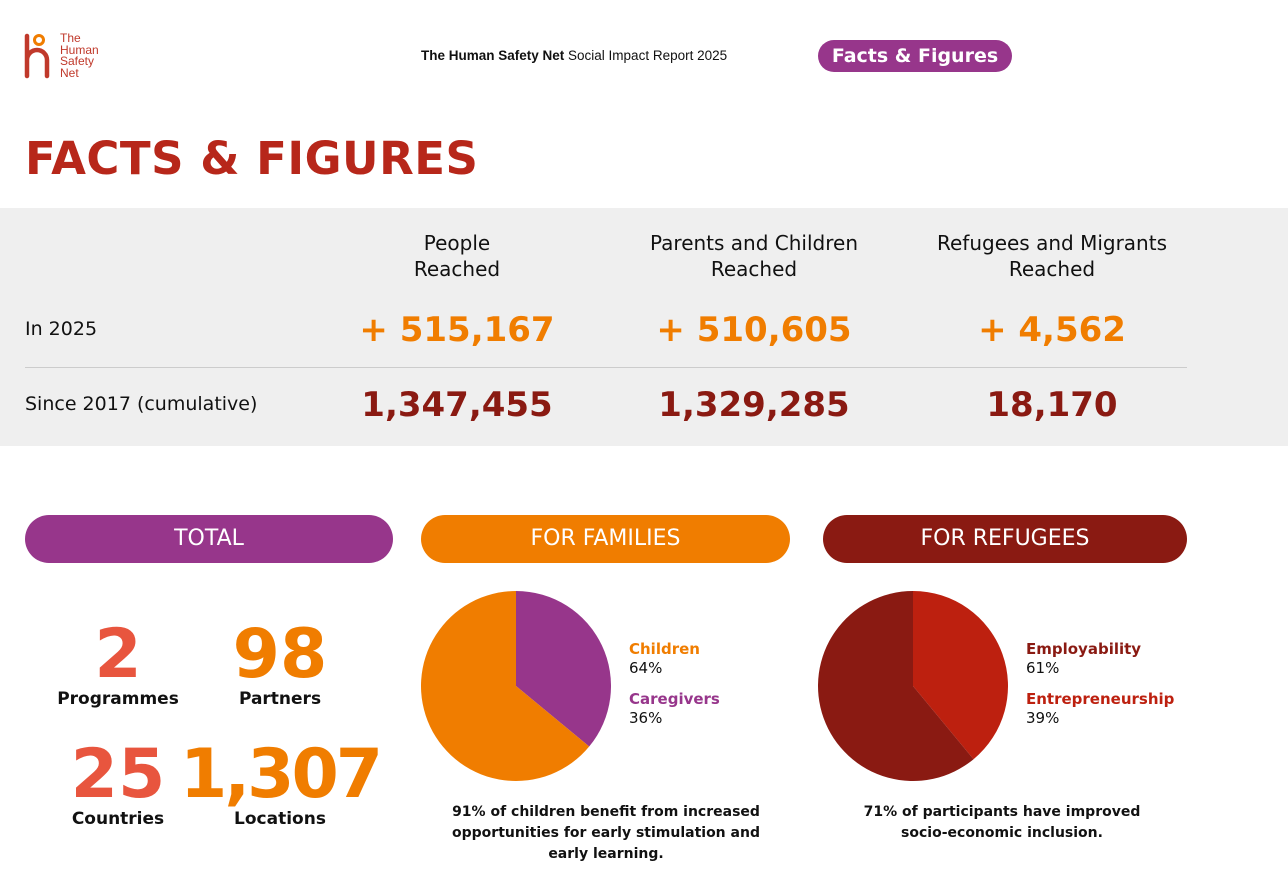  Describe the element at coordinates (281, 774) in the screenshot. I see `stat-locations-value: 1,307` at that location.